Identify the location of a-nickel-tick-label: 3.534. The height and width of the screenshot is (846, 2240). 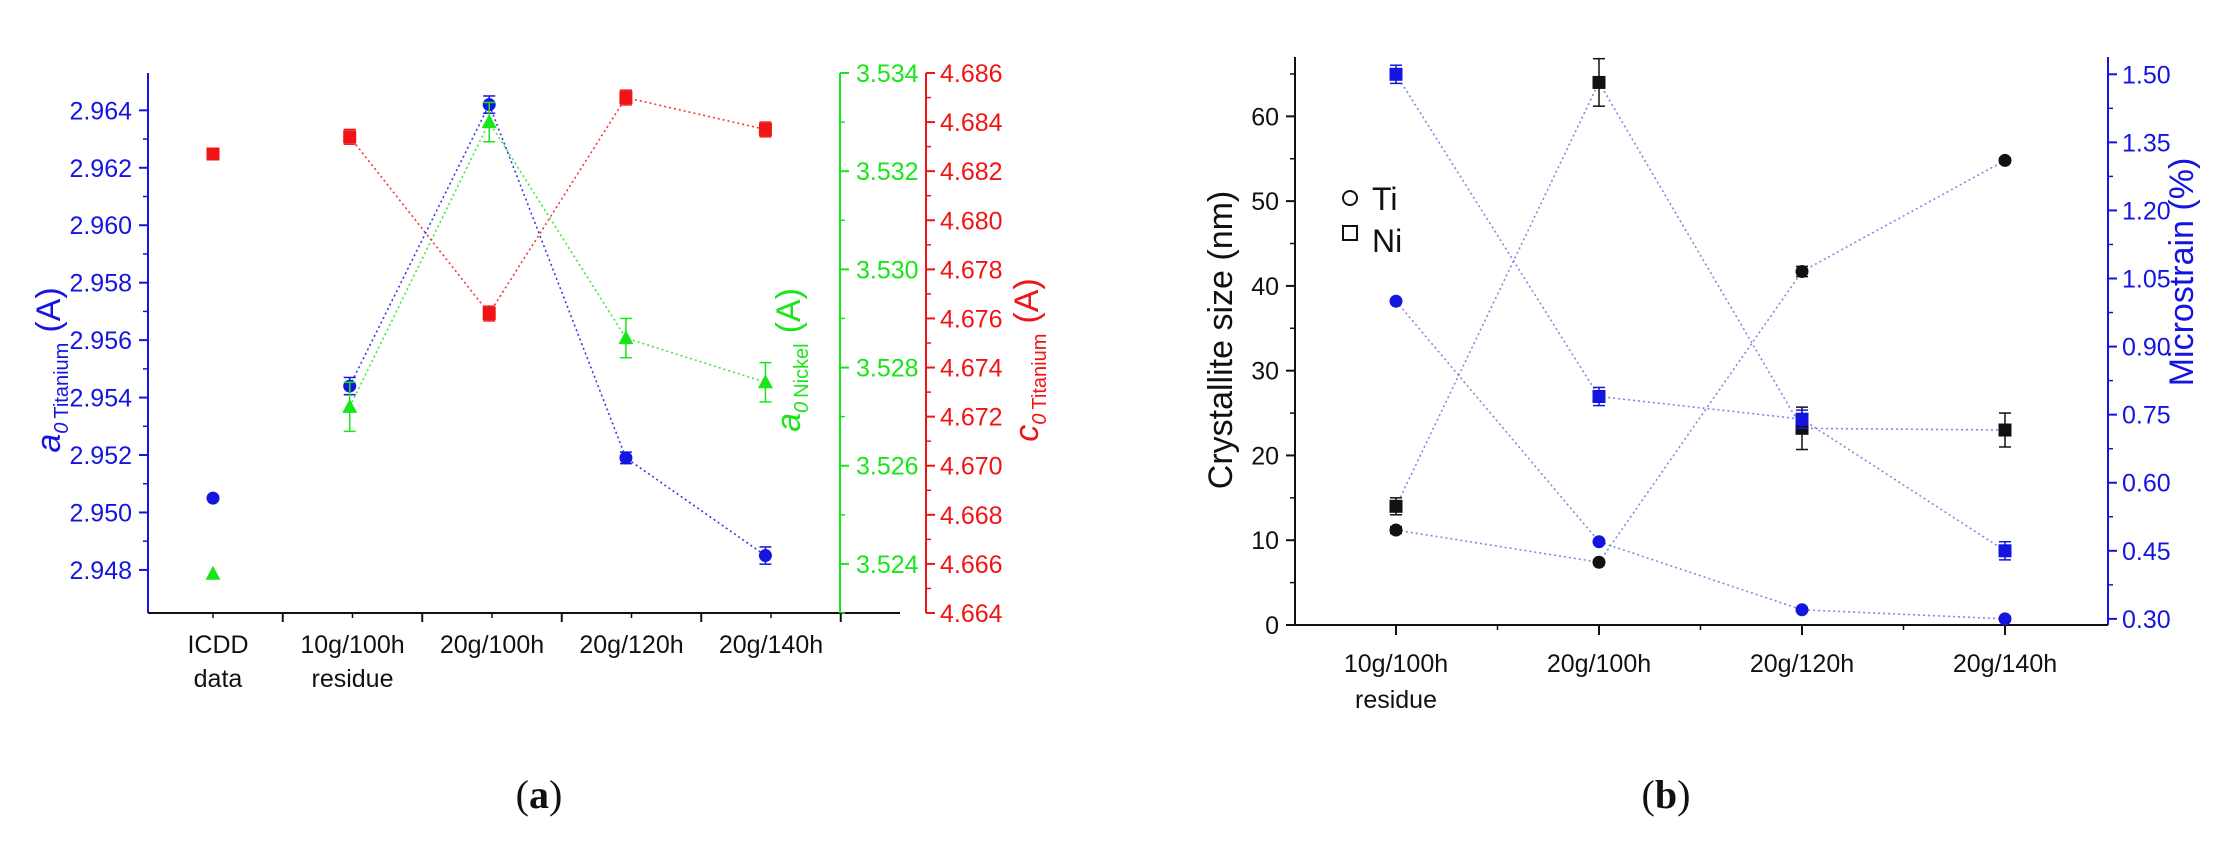
(887, 74).